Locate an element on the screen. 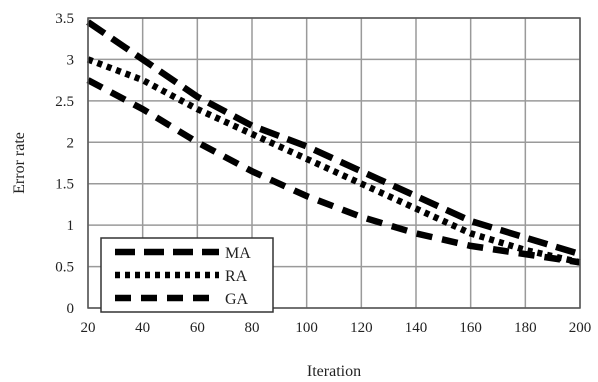 Image resolution: width=598 pixels, height=382 pixels. legend-items: MA RA GA is located at coordinates (183, 276).